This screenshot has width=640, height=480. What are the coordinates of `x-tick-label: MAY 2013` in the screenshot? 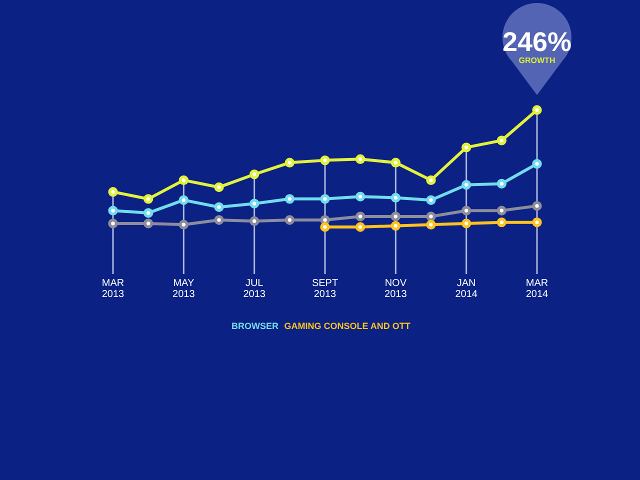 It's located at (184, 289).